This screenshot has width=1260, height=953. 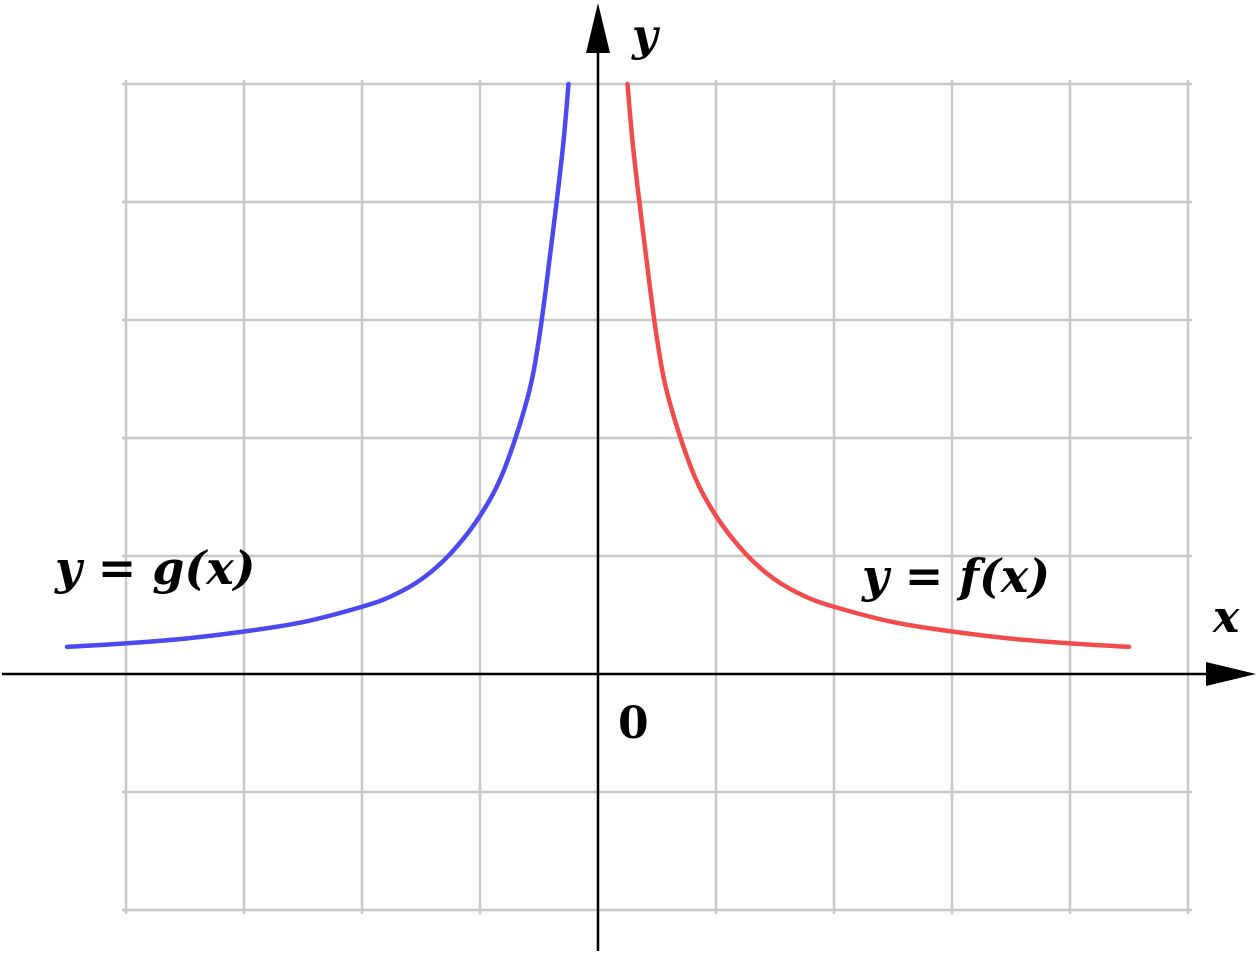 I want to click on y-axis-label: y, so click(x=646, y=35).